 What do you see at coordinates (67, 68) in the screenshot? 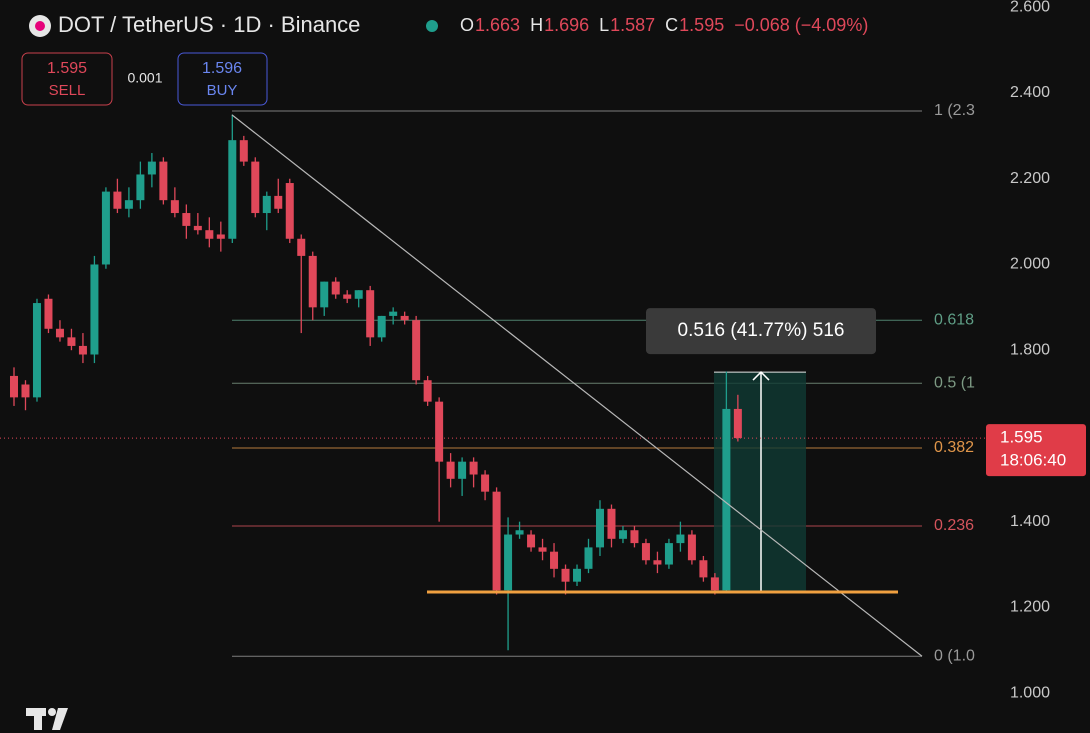
I see `sell-price: 1.595` at bounding box center [67, 68].